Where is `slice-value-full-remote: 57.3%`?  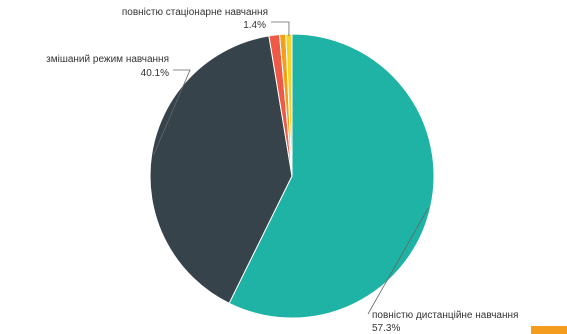 slice-value-full-remote: 57.3% is located at coordinates (386, 328).